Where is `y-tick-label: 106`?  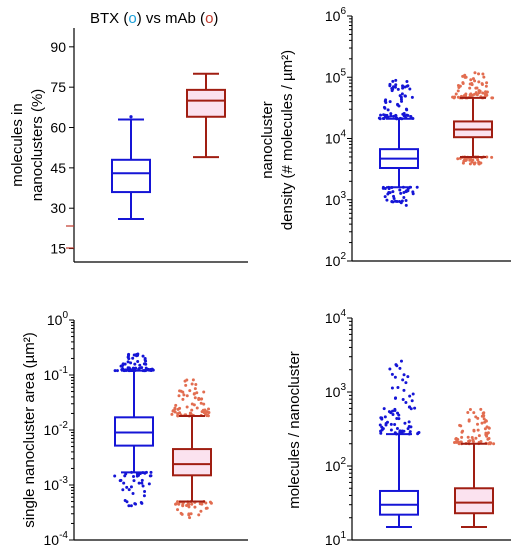
y-tick-label: 106 is located at coordinates (336, 15).